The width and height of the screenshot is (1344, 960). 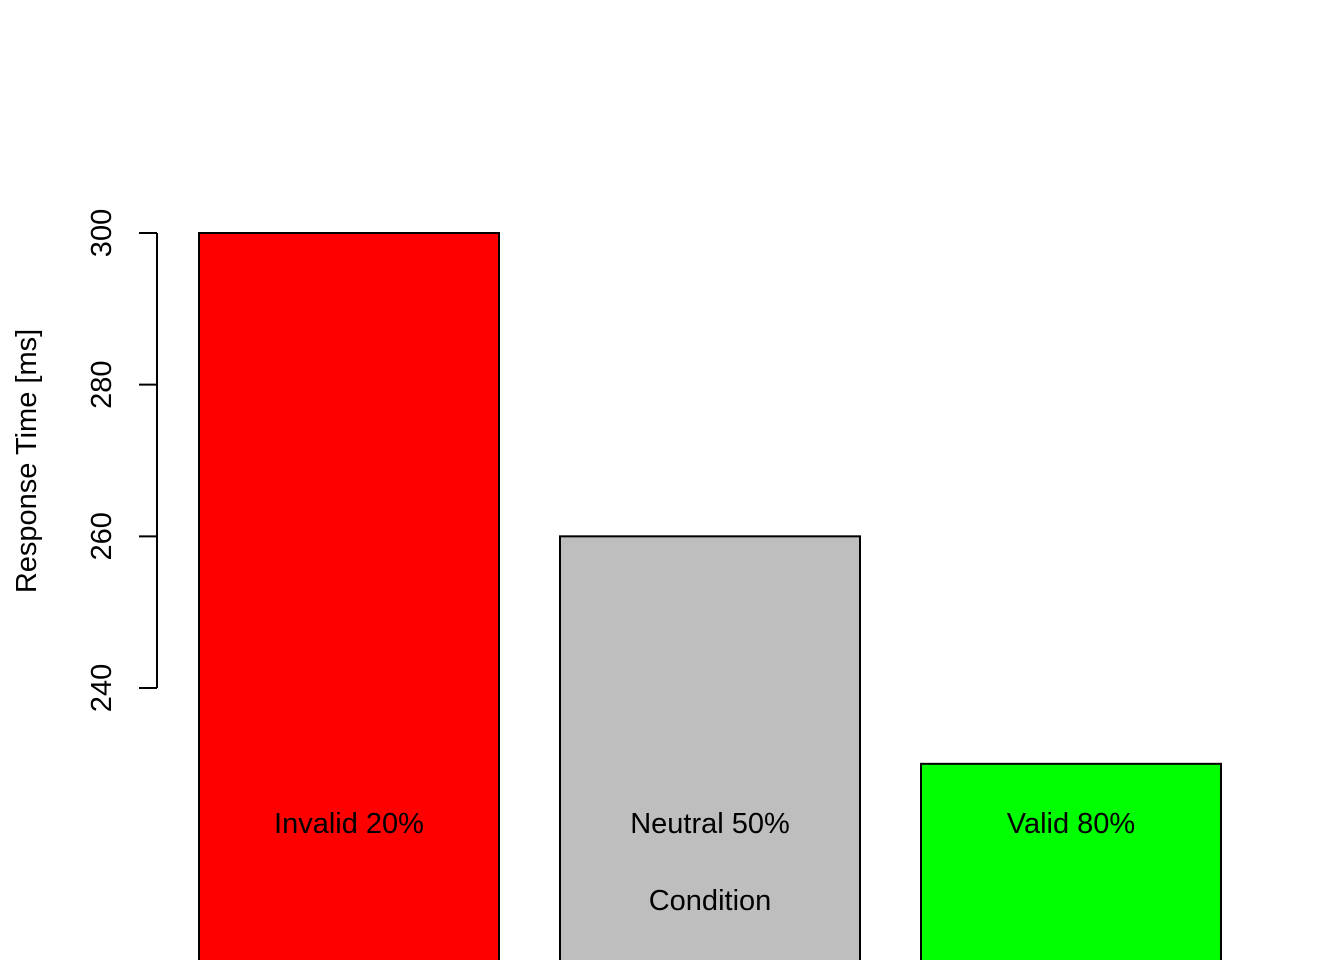 I want to click on category-labels: Invalid 20% Neutral 50% Valid 80%, so click(x=704, y=824).